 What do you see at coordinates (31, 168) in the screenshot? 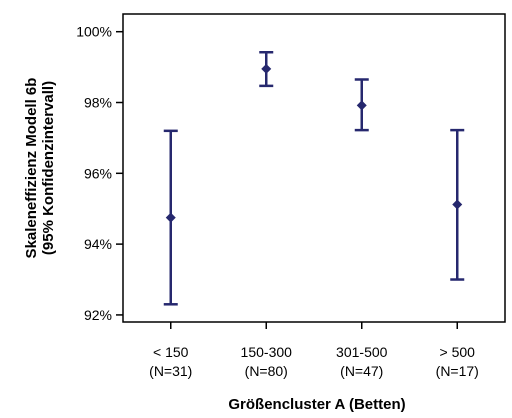
I see `y-axis-title-line1: Skaleneffizienz Modell 6b` at bounding box center [31, 168].